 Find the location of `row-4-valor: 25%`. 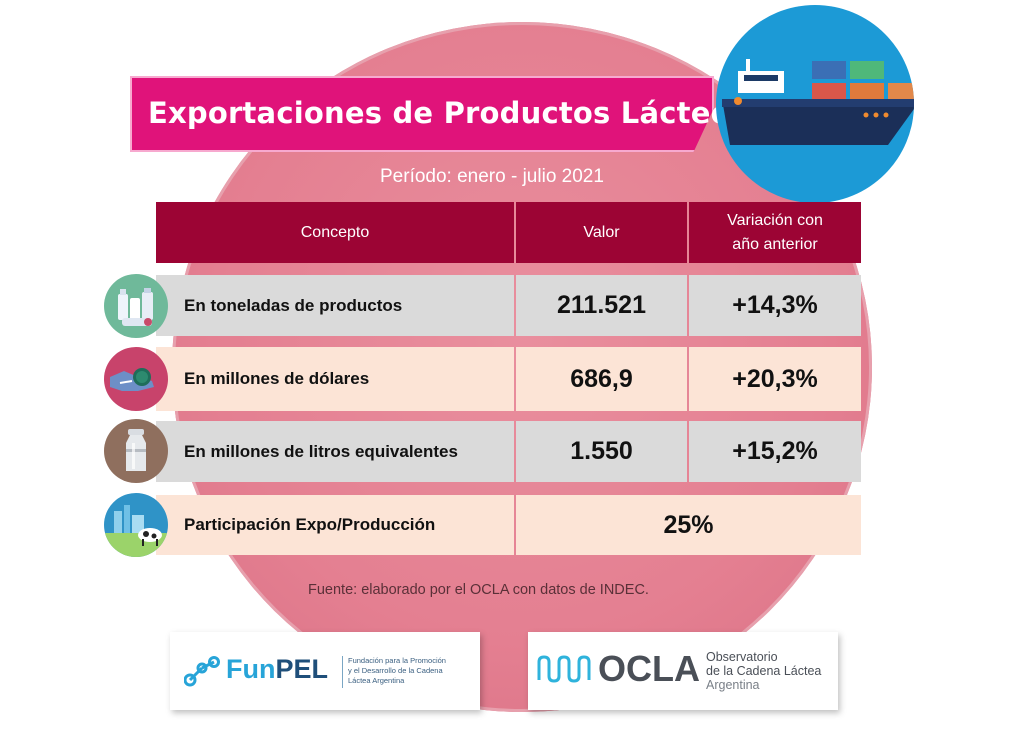

row-4-valor: 25% is located at coordinates (688, 525).